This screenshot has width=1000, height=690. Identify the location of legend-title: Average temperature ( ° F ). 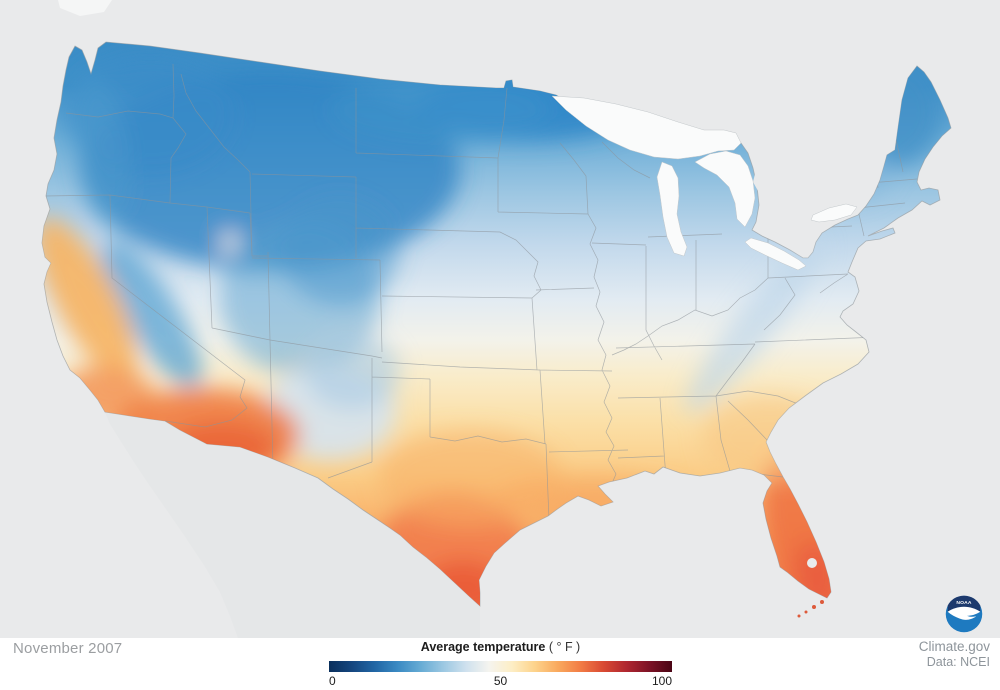
(500, 647).